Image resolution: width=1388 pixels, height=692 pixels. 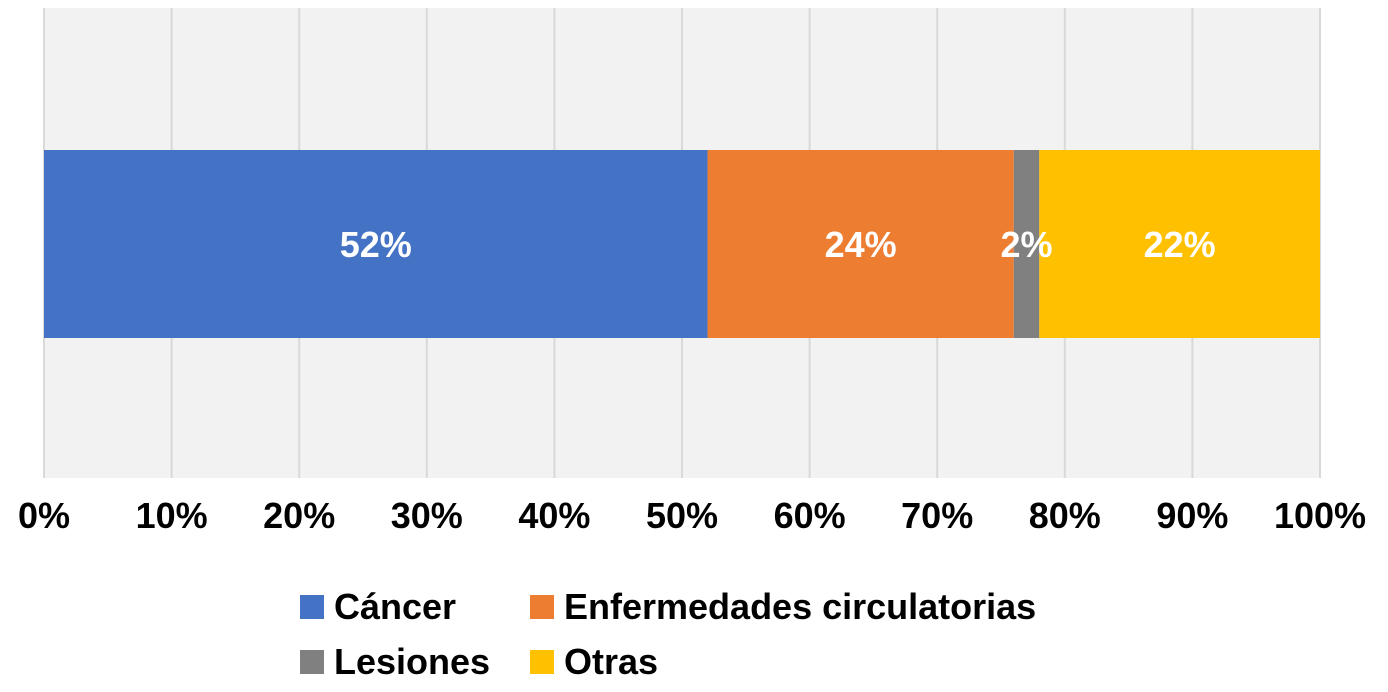 What do you see at coordinates (800, 606) in the screenshot?
I see `legend-label-enfermedades: Enfermedades circulatorias` at bounding box center [800, 606].